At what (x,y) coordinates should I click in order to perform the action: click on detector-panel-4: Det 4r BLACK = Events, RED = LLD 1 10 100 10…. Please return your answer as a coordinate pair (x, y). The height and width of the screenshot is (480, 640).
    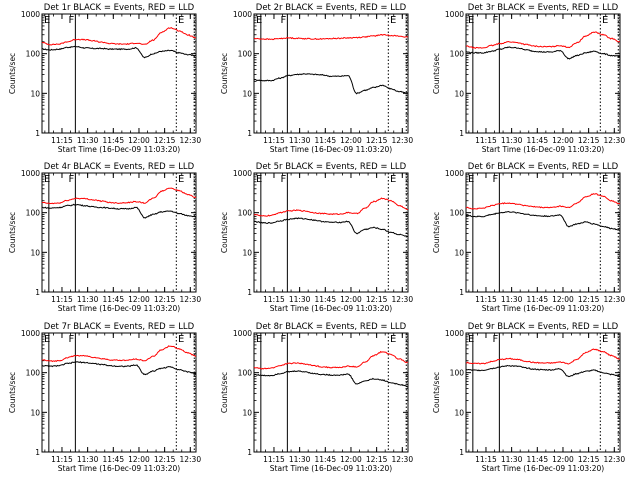
    Looking at the image, I should click on (104, 237).